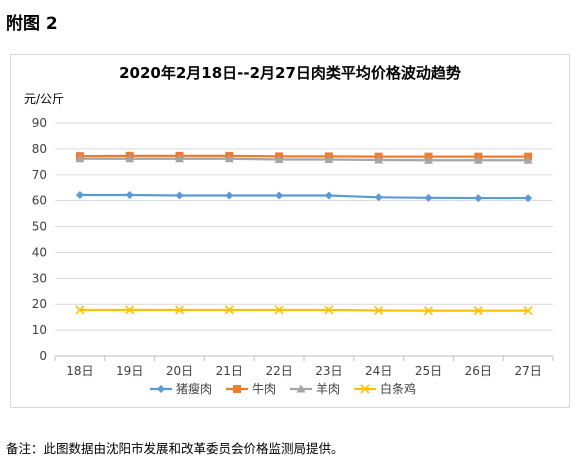 The width and height of the screenshot is (584, 468). I want to click on legend-entry: 猪瘦肉, so click(181, 388).